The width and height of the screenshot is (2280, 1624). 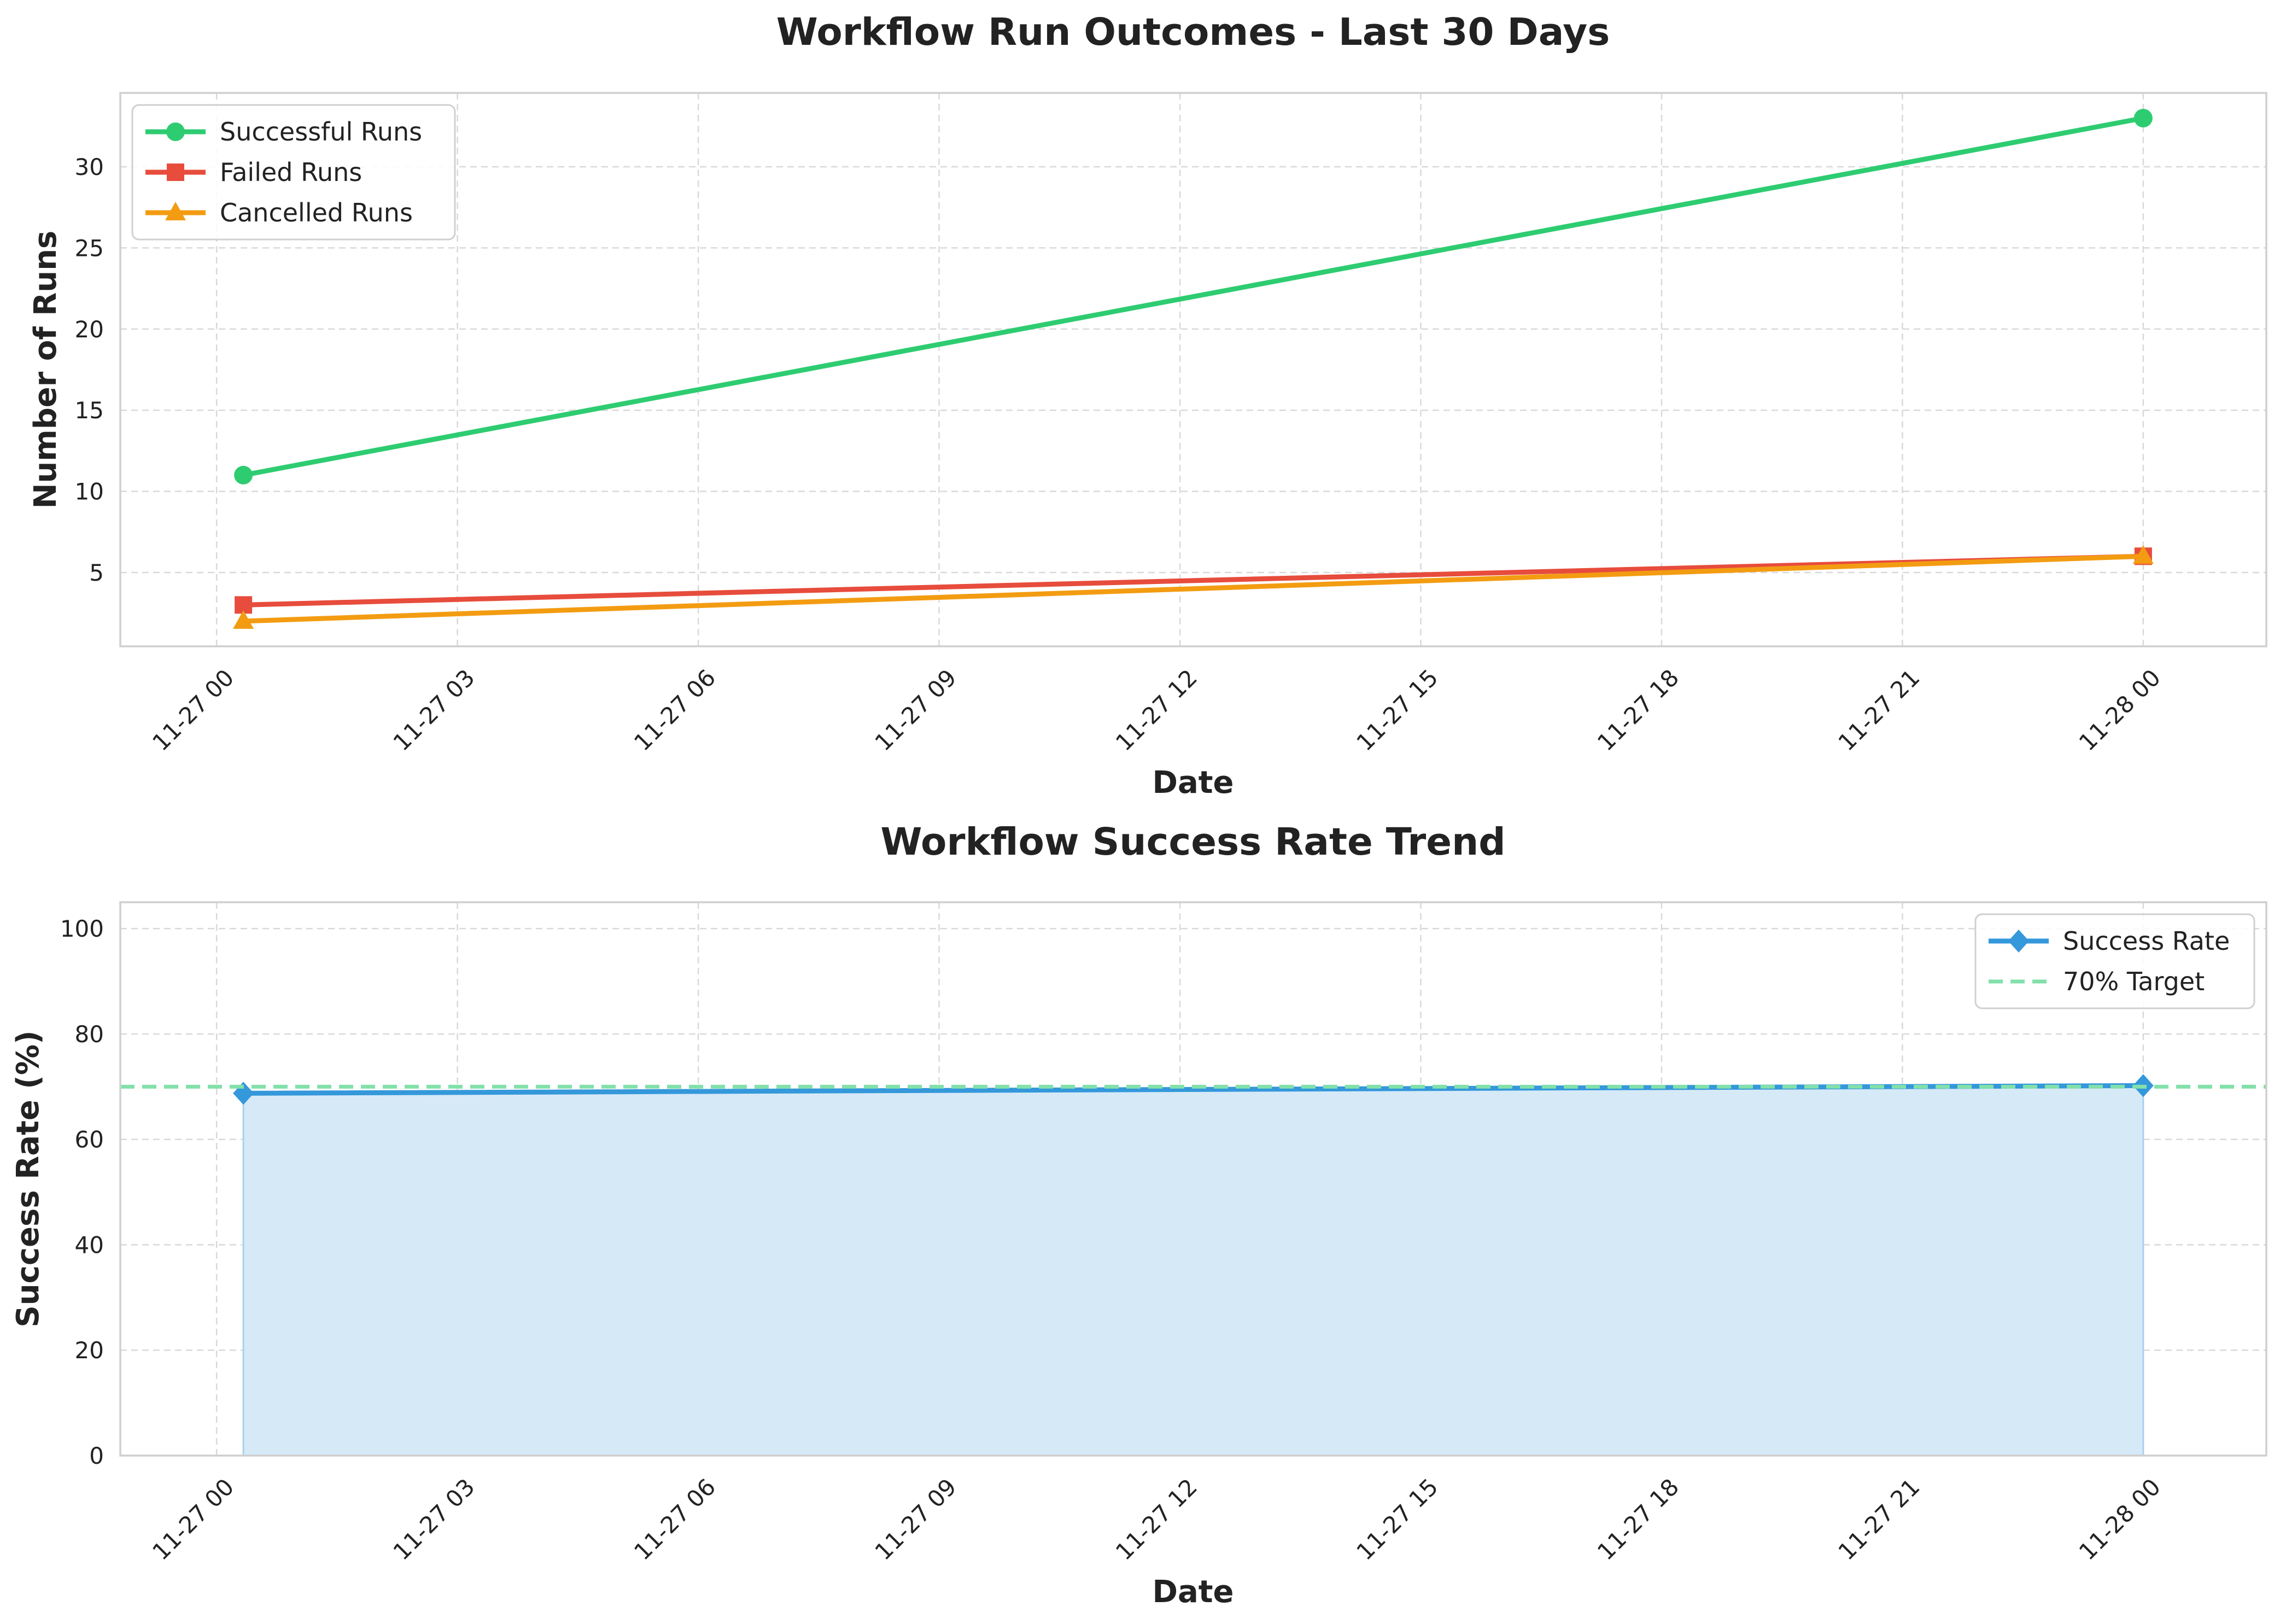 I want to click on chart-1-y-axis-label: Number of Runs, so click(x=45, y=370).